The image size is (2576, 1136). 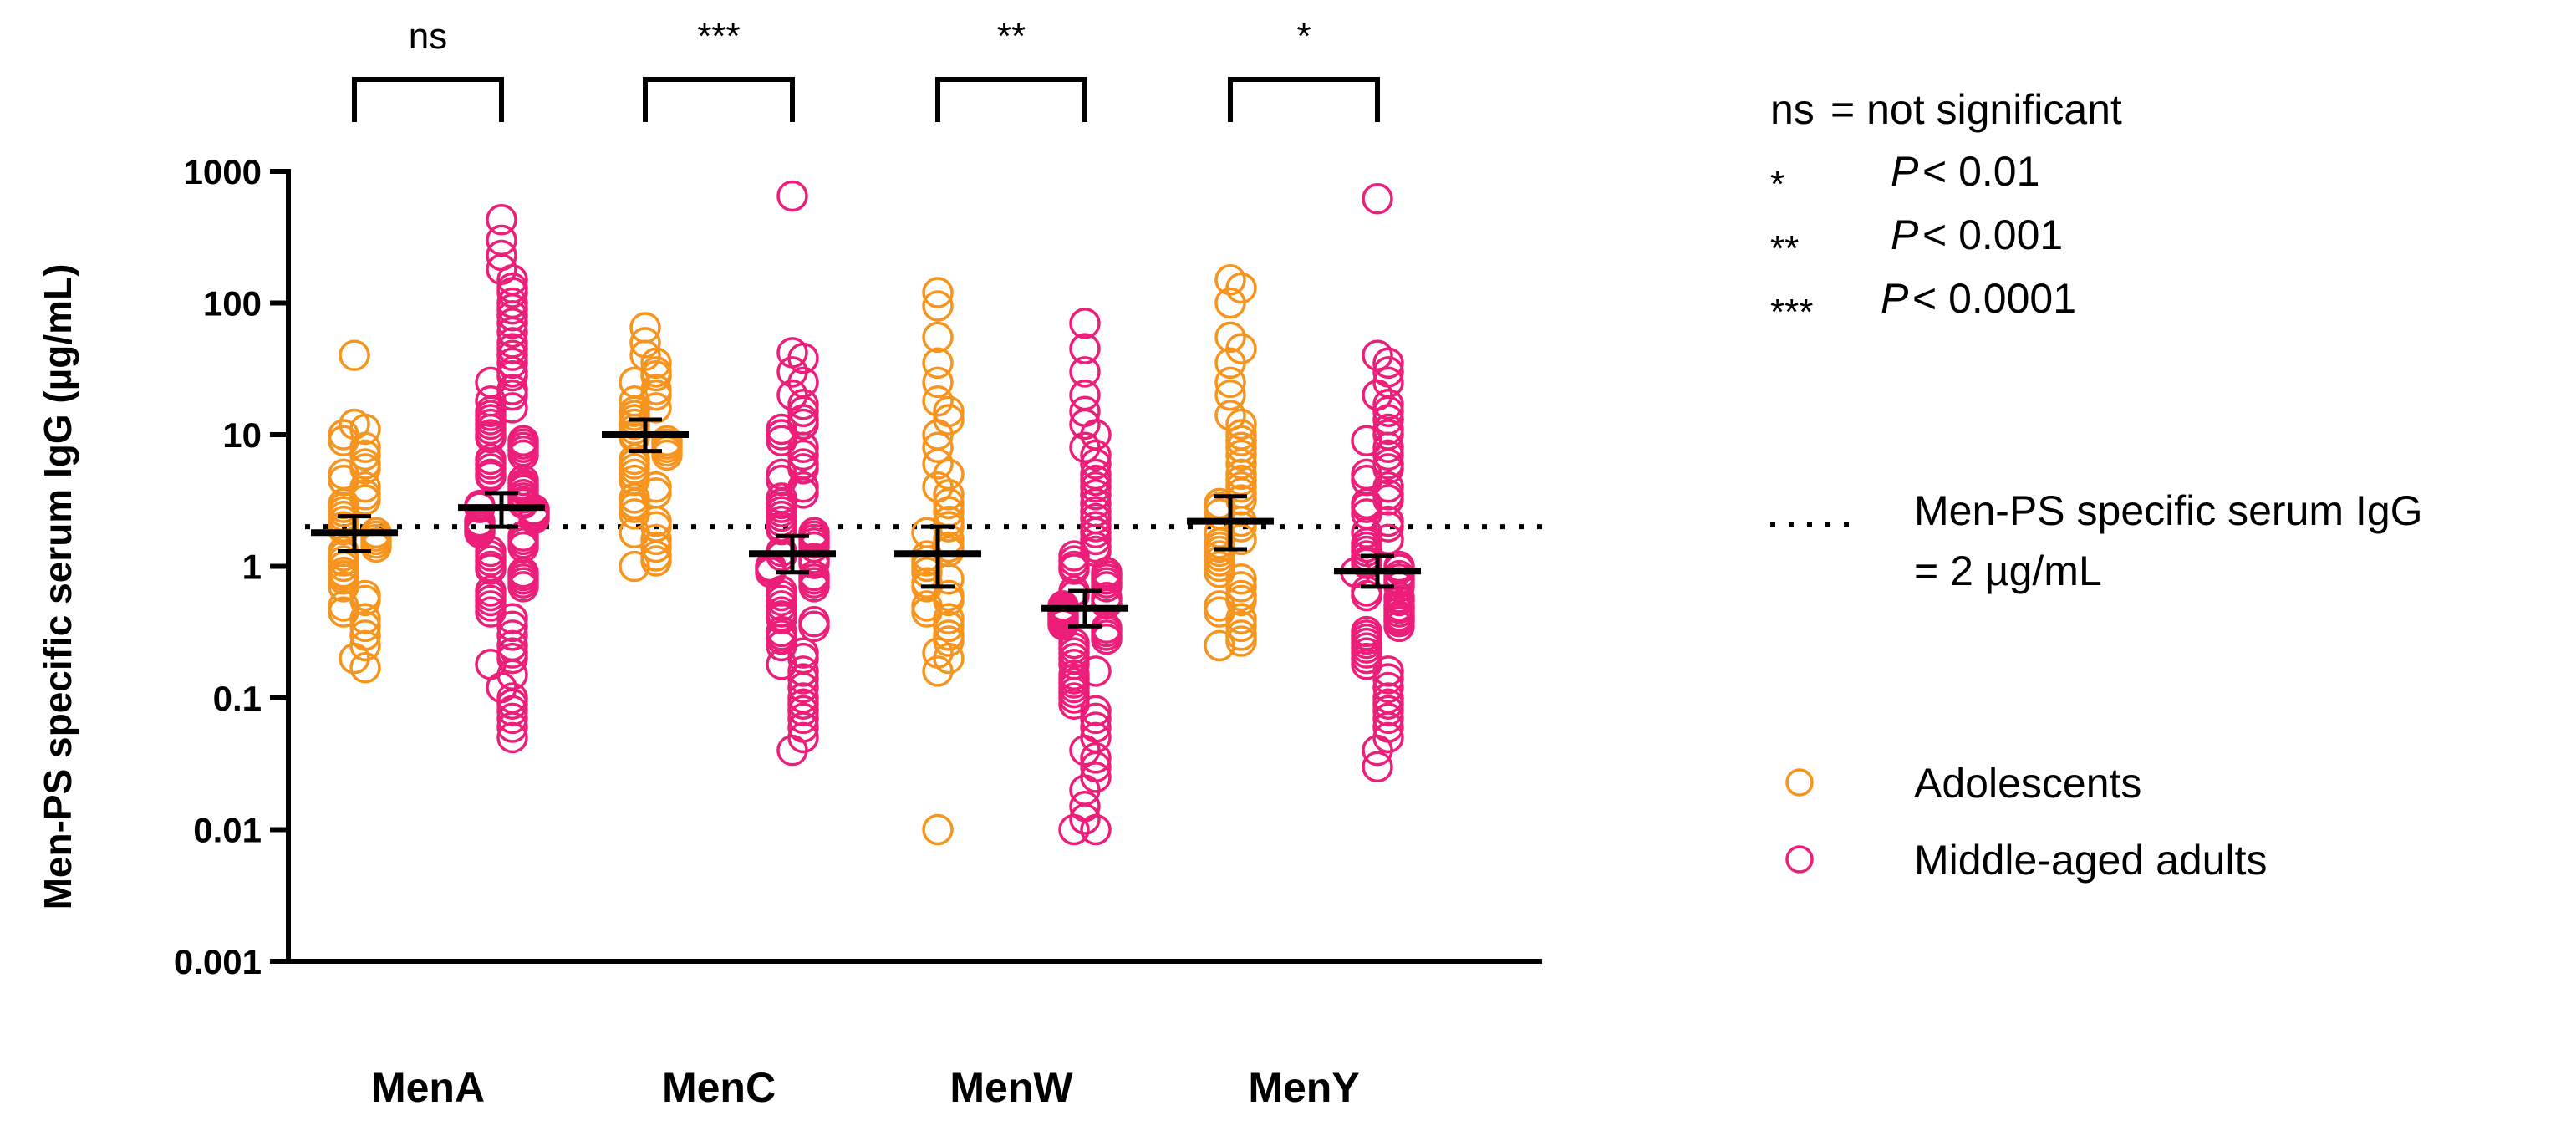 I want to click on significance-label: ns, so click(x=428, y=36).